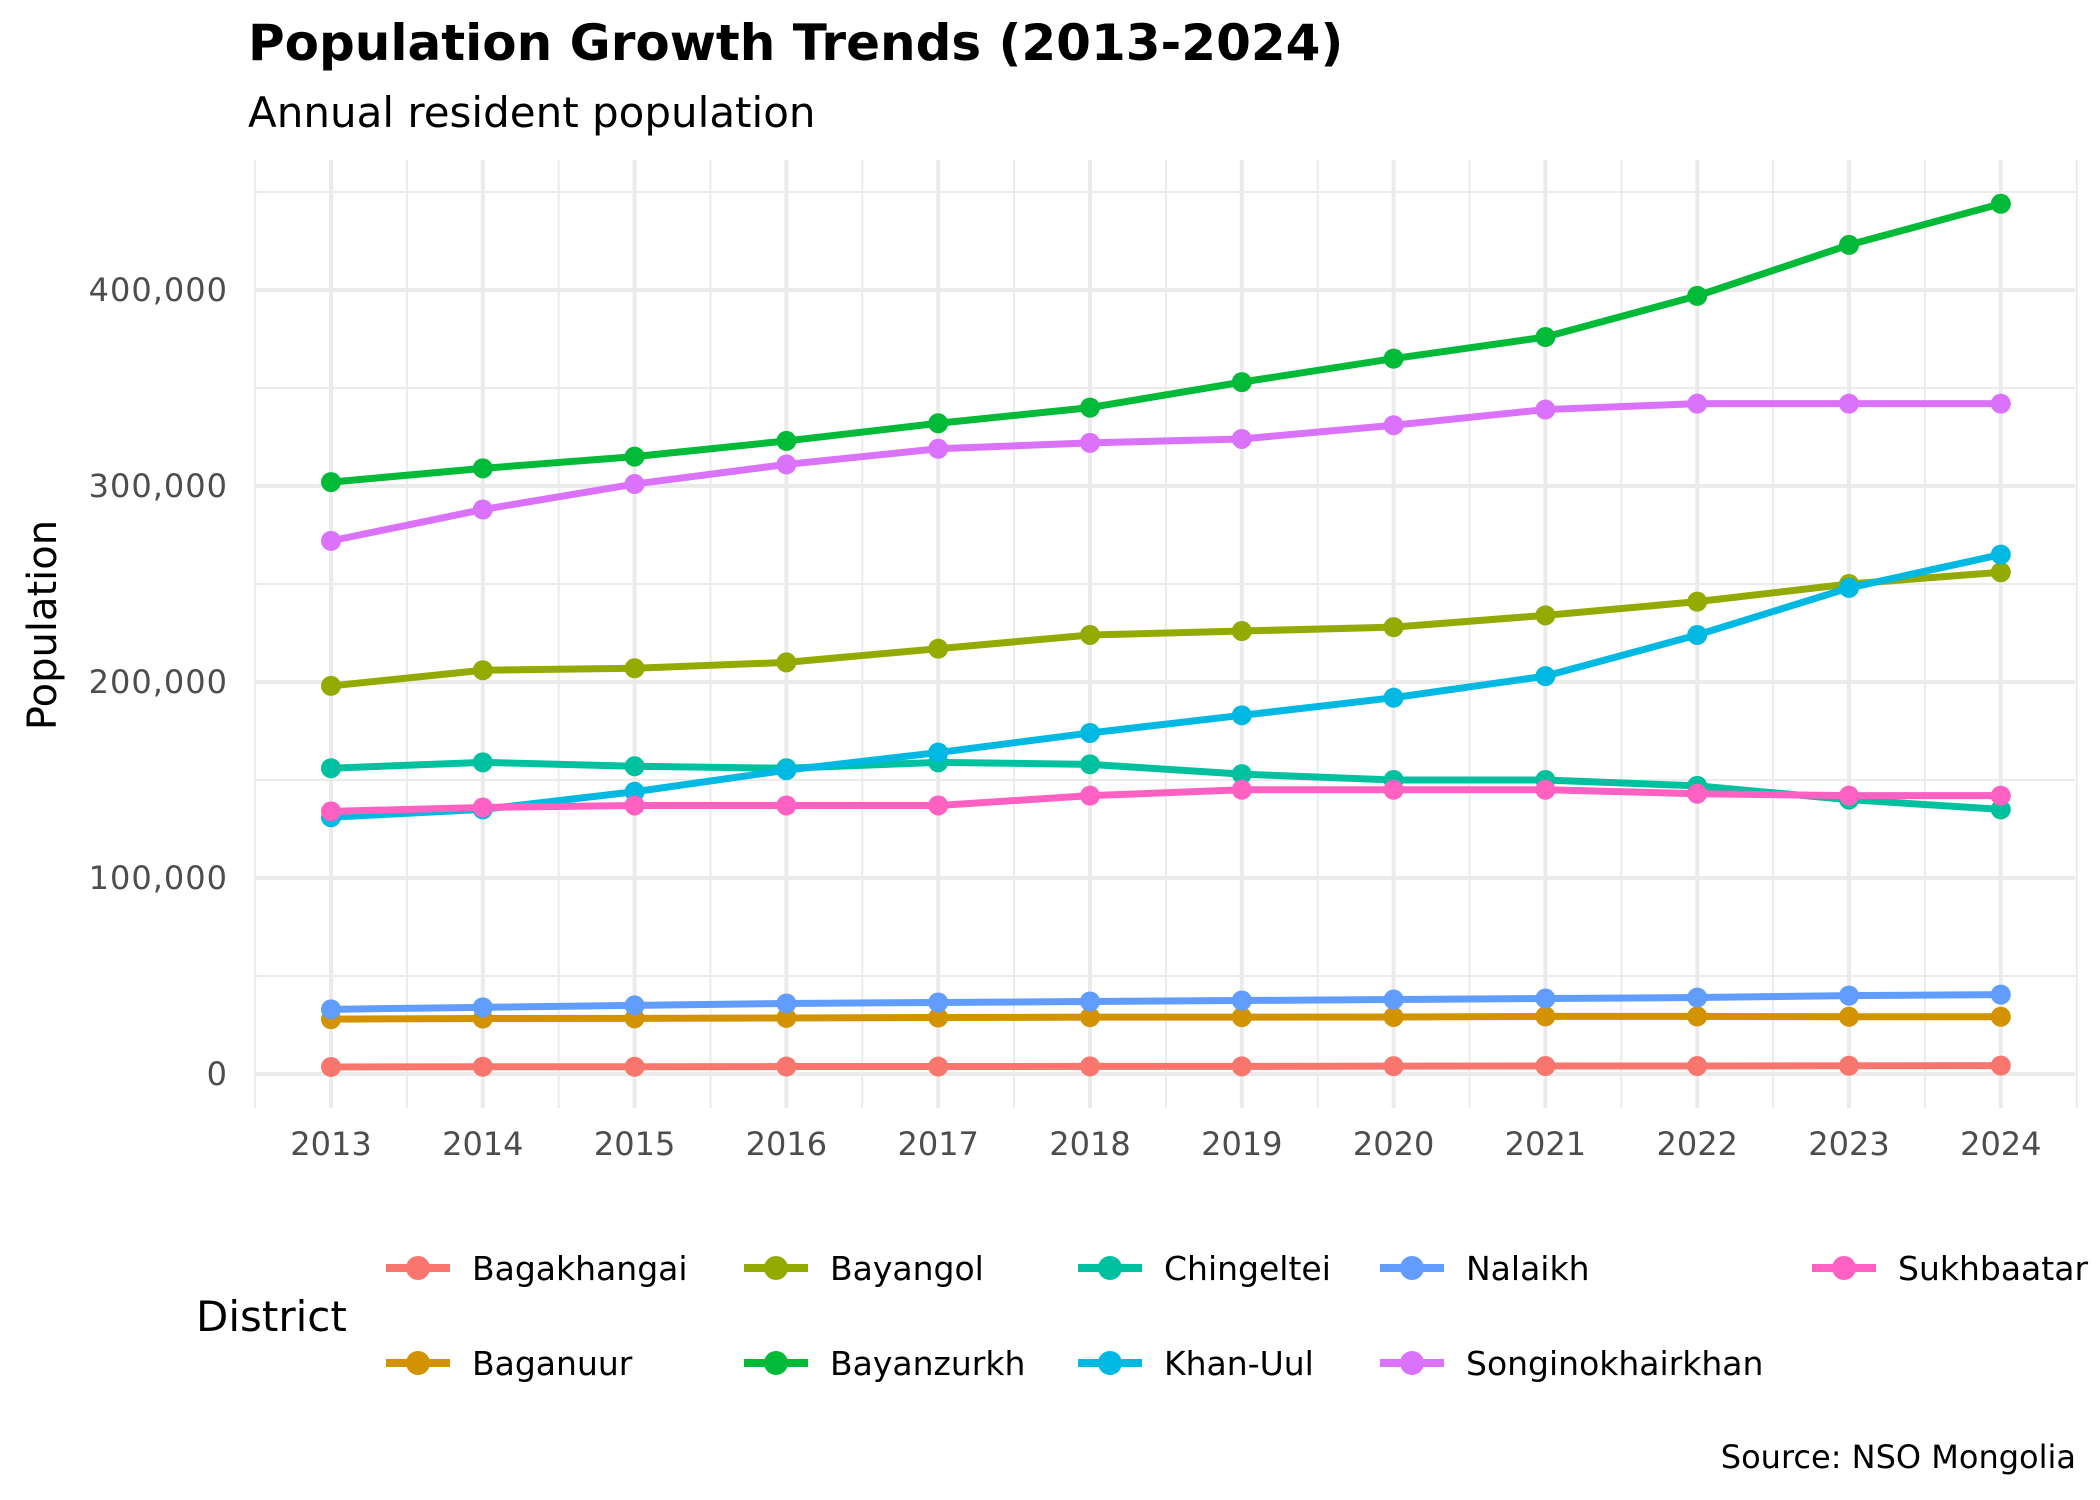 The width and height of the screenshot is (2100, 1500). What do you see at coordinates (1166, 800) in the screenshot?
I see `series-sukhbaatar` at bounding box center [1166, 800].